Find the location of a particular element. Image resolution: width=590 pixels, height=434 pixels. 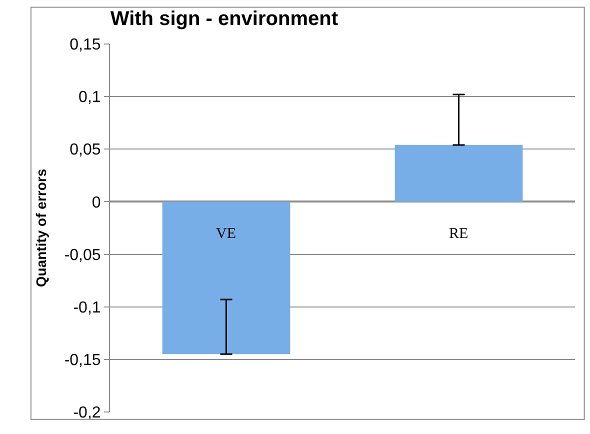

y-axis-title: Quantity of errors is located at coordinates (40, 228).